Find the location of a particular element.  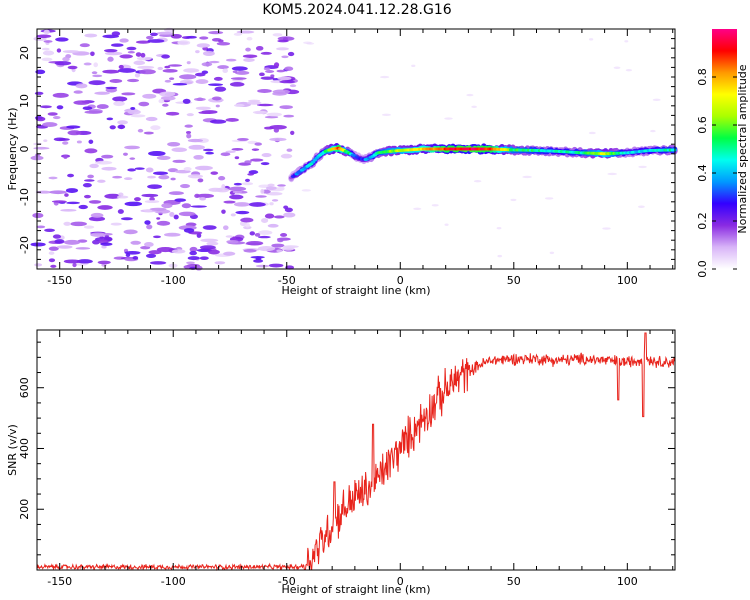

colorbar-ticks: 0.0 0.2 0.4 0.6 0.8 is located at coordinates (716, 173).